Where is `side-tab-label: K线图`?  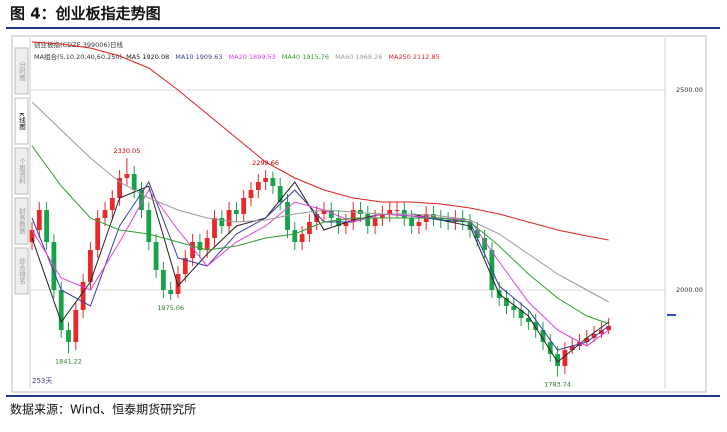 side-tab-label: K线图 is located at coordinates (22, 121).